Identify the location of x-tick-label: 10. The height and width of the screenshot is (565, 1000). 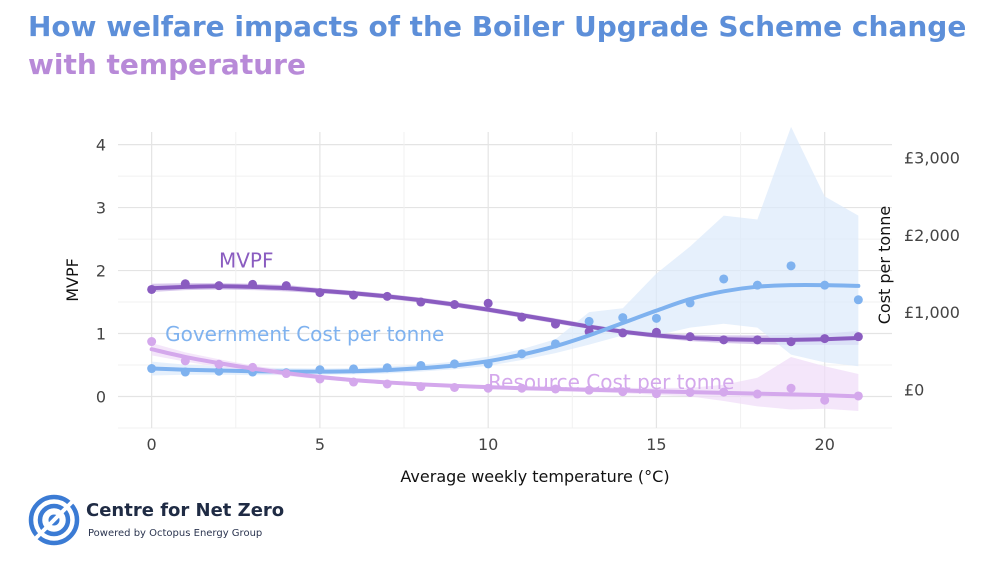
(488, 444).